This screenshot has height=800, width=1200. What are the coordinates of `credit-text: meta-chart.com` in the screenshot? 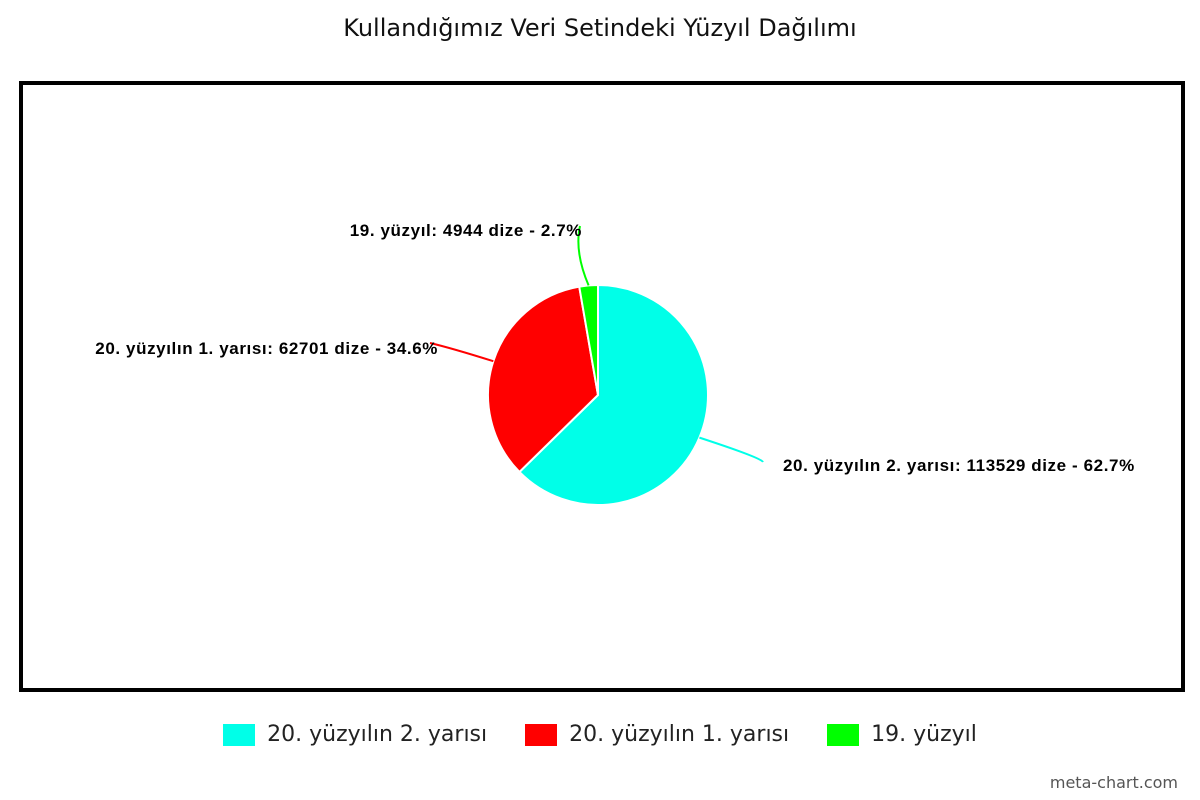 It's located at (1113, 782).